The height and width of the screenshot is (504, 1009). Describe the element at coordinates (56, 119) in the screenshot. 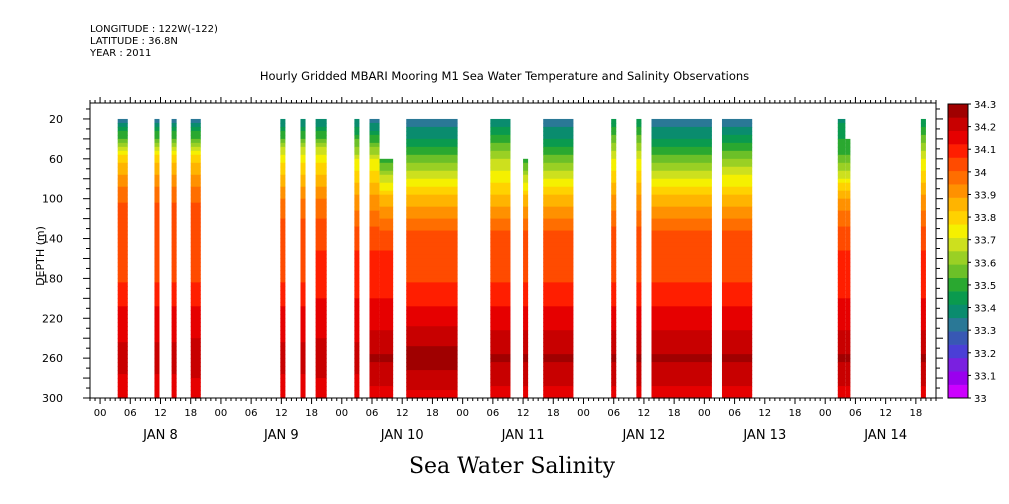

I see `y-tick-label: 20` at that location.